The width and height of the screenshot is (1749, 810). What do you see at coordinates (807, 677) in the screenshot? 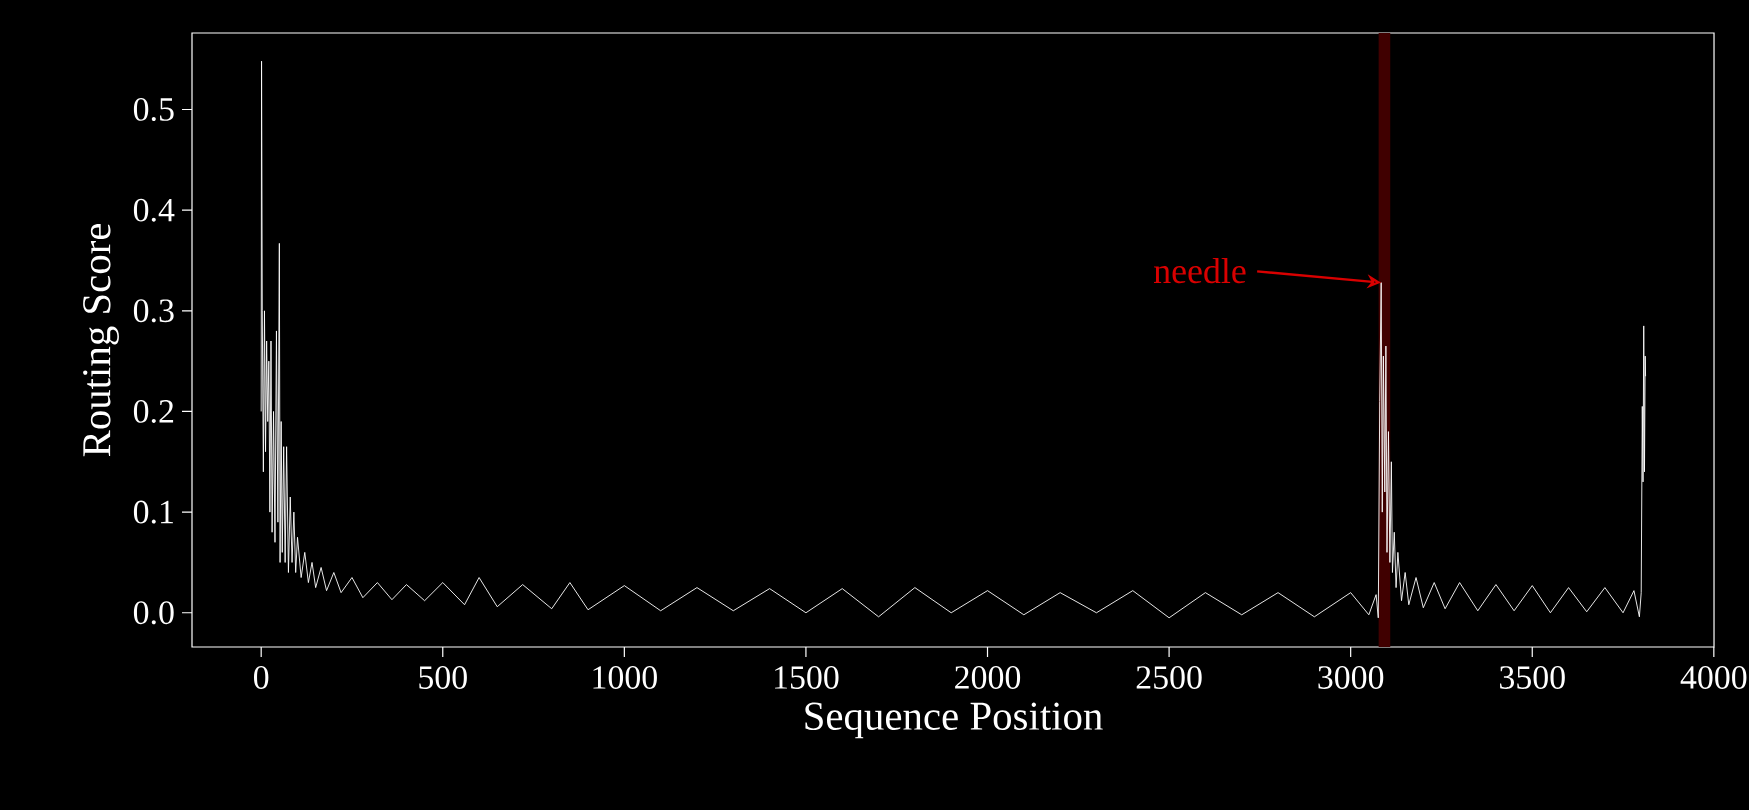
I see `x-tick-label: 1500` at bounding box center [807, 677].